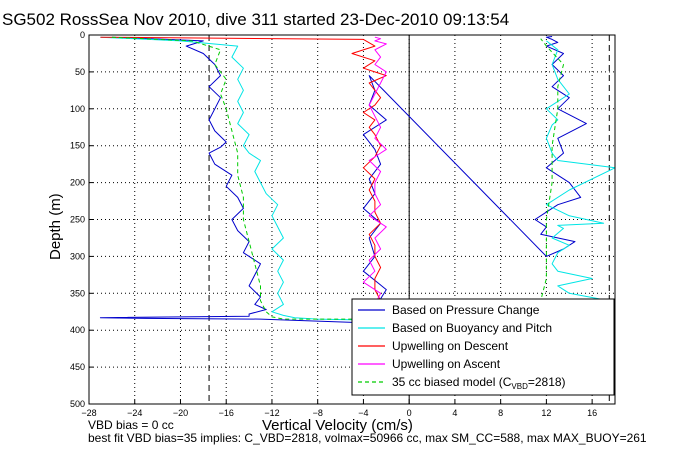 Image resolution: width=681 pixels, height=454 pixels. I want to click on y-tick-label: 50, so click(80, 72).